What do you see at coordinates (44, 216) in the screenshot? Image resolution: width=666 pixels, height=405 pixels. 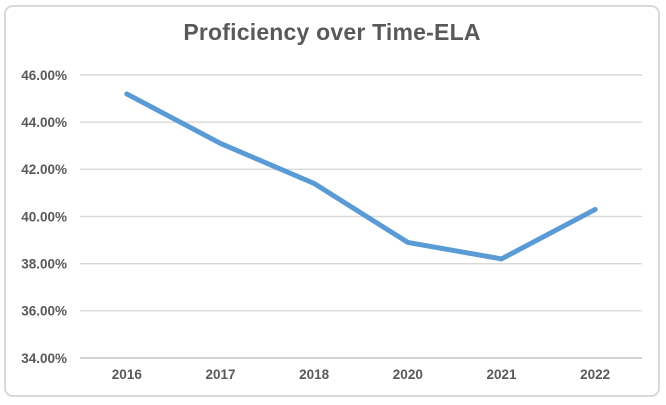 I see `y-axis-tick-label: 40.00%` at bounding box center [44, 216].